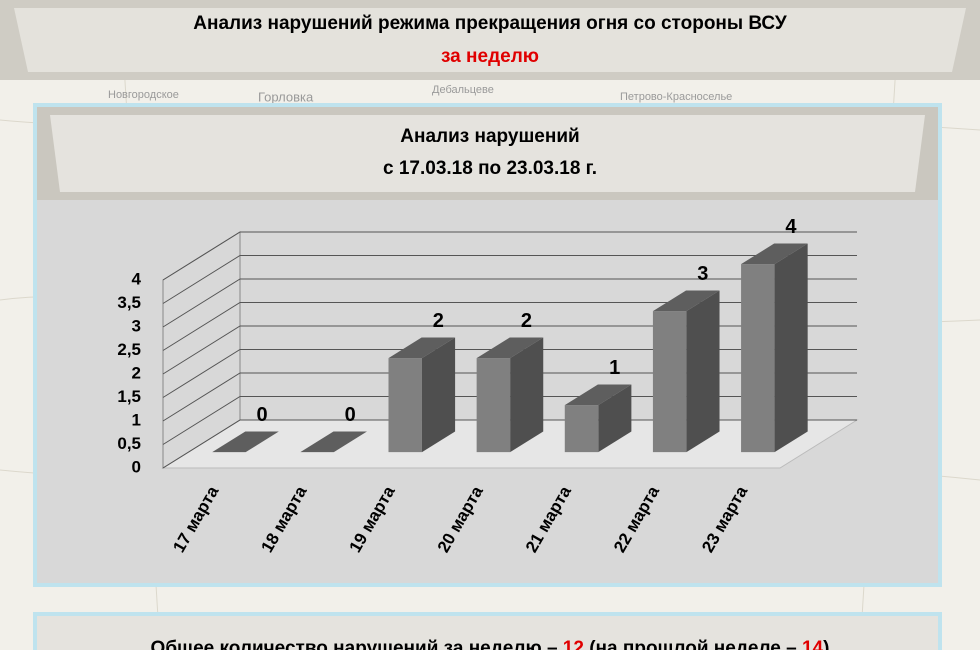 Image resolution: width=980 pixels, height=650 pixels. What do you see at coordinates (286, 96) in the screenshot?
I see `map-label: Горловка` at bounding box center [286, 96].